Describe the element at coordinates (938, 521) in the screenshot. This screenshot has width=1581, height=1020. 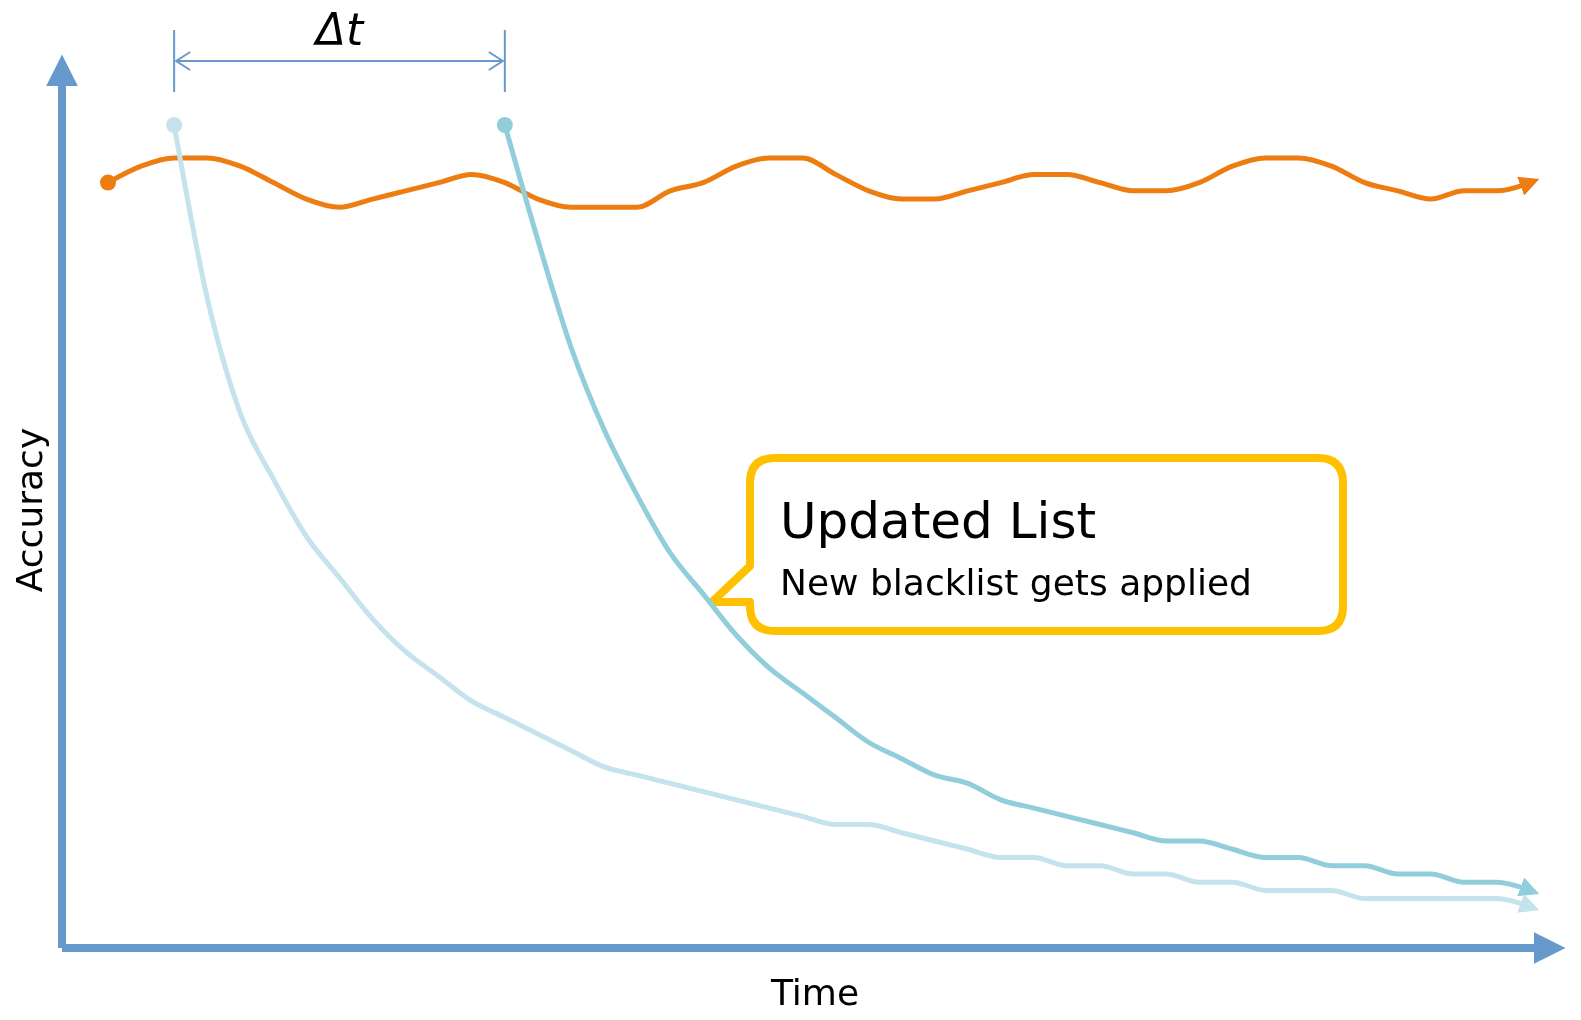
I see `annotation: Updated List` at that location.